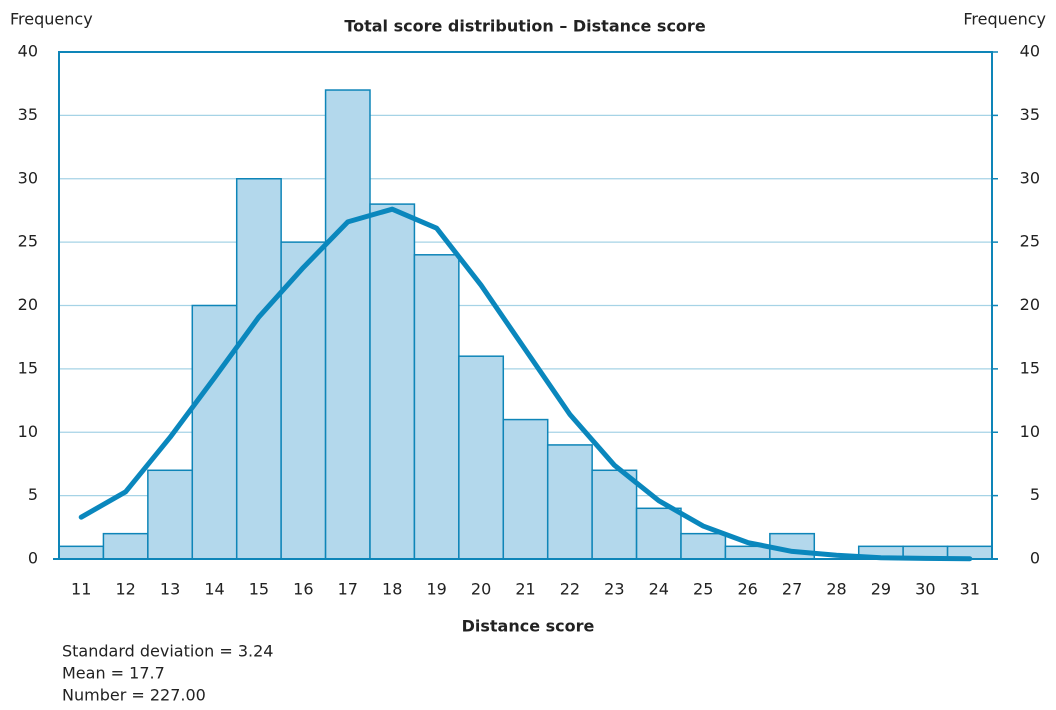 The width and height of the screenshot is (1056, 710). What do you see at coordinates (28, 177) in the screenshot?
I see `y-tick-label: 30` at bounding box center [28, 177].